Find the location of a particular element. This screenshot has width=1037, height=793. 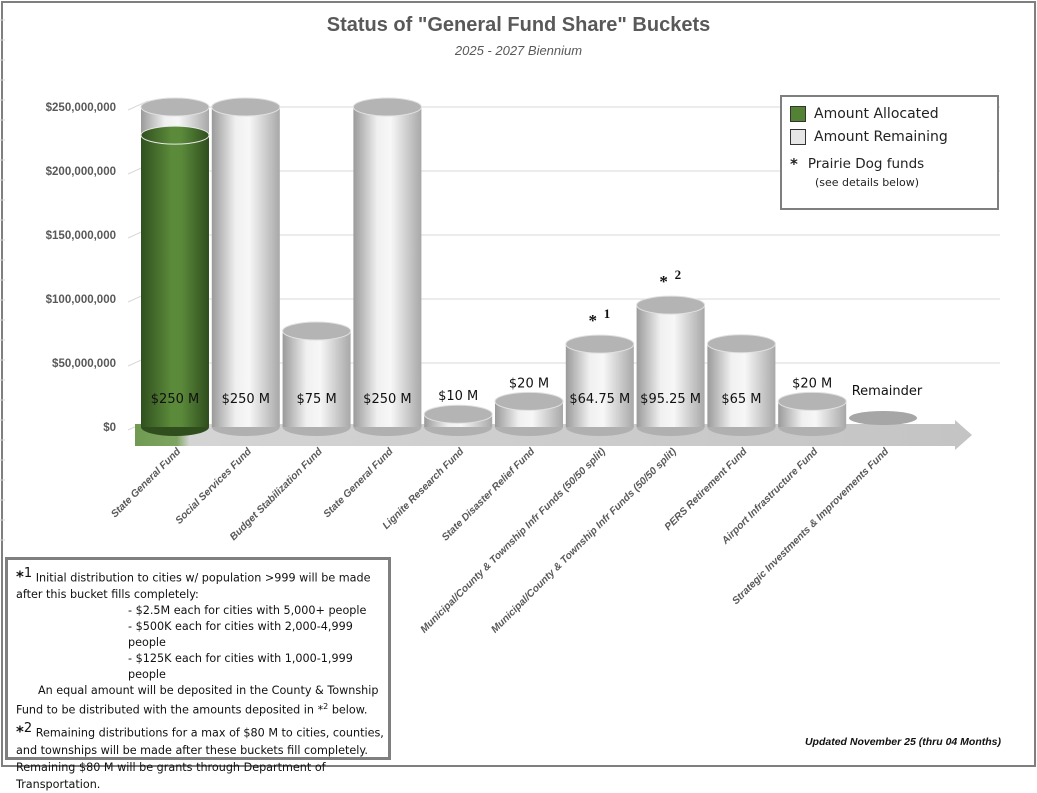

legend-item-remaining: Amount Remaining is located at coordinates (869, 137).